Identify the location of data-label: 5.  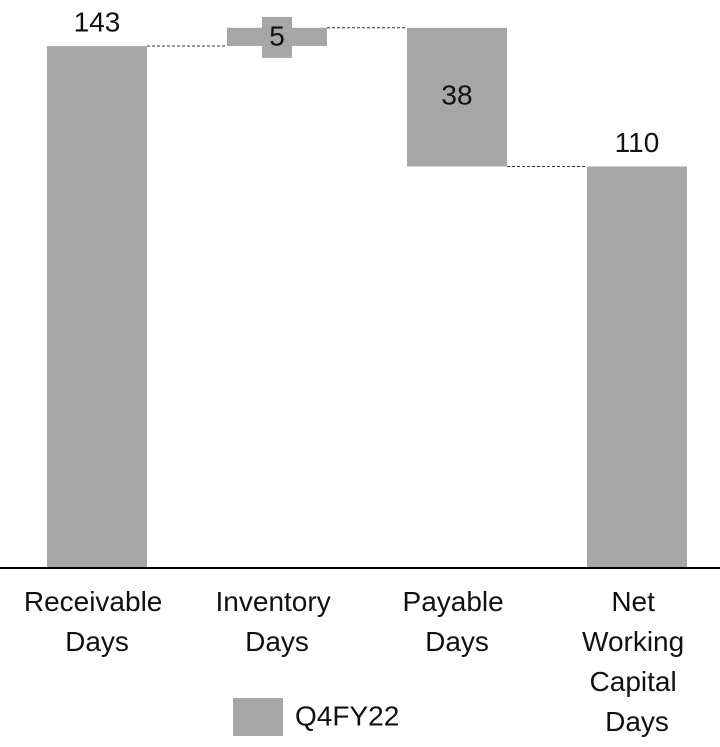
(277, 35).